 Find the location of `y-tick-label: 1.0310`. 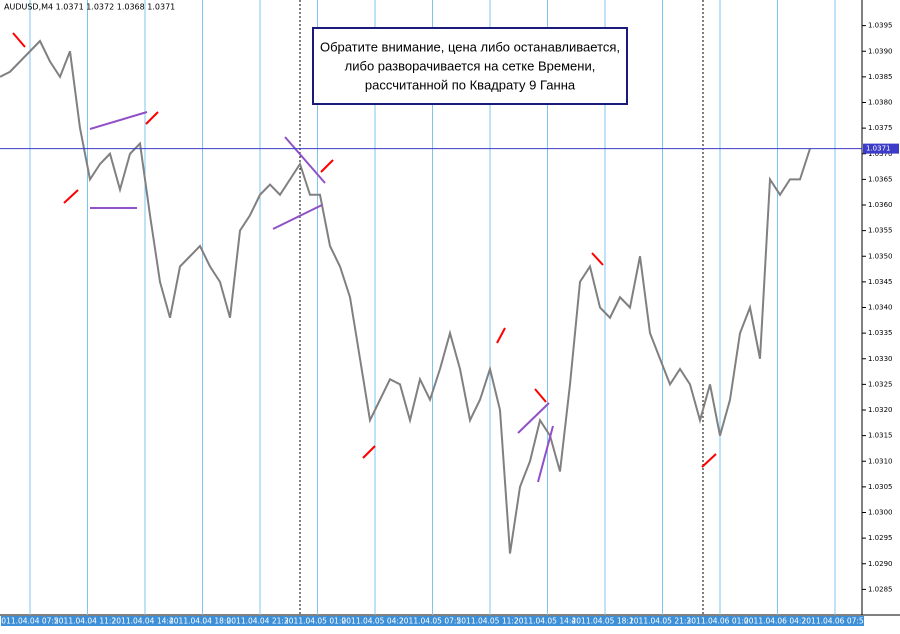

y-tick-label: 1.0310 is located at coordinates (880, 461).